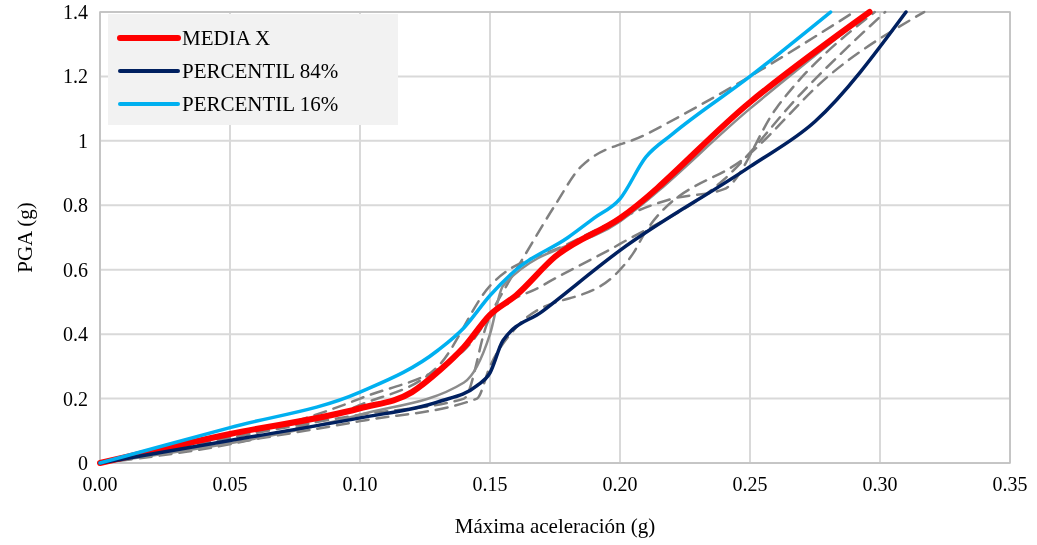  Describe the element at coordinates (260, 104) in the screenshot. I see `legend-label: PERCENTIL 16%` at that location.